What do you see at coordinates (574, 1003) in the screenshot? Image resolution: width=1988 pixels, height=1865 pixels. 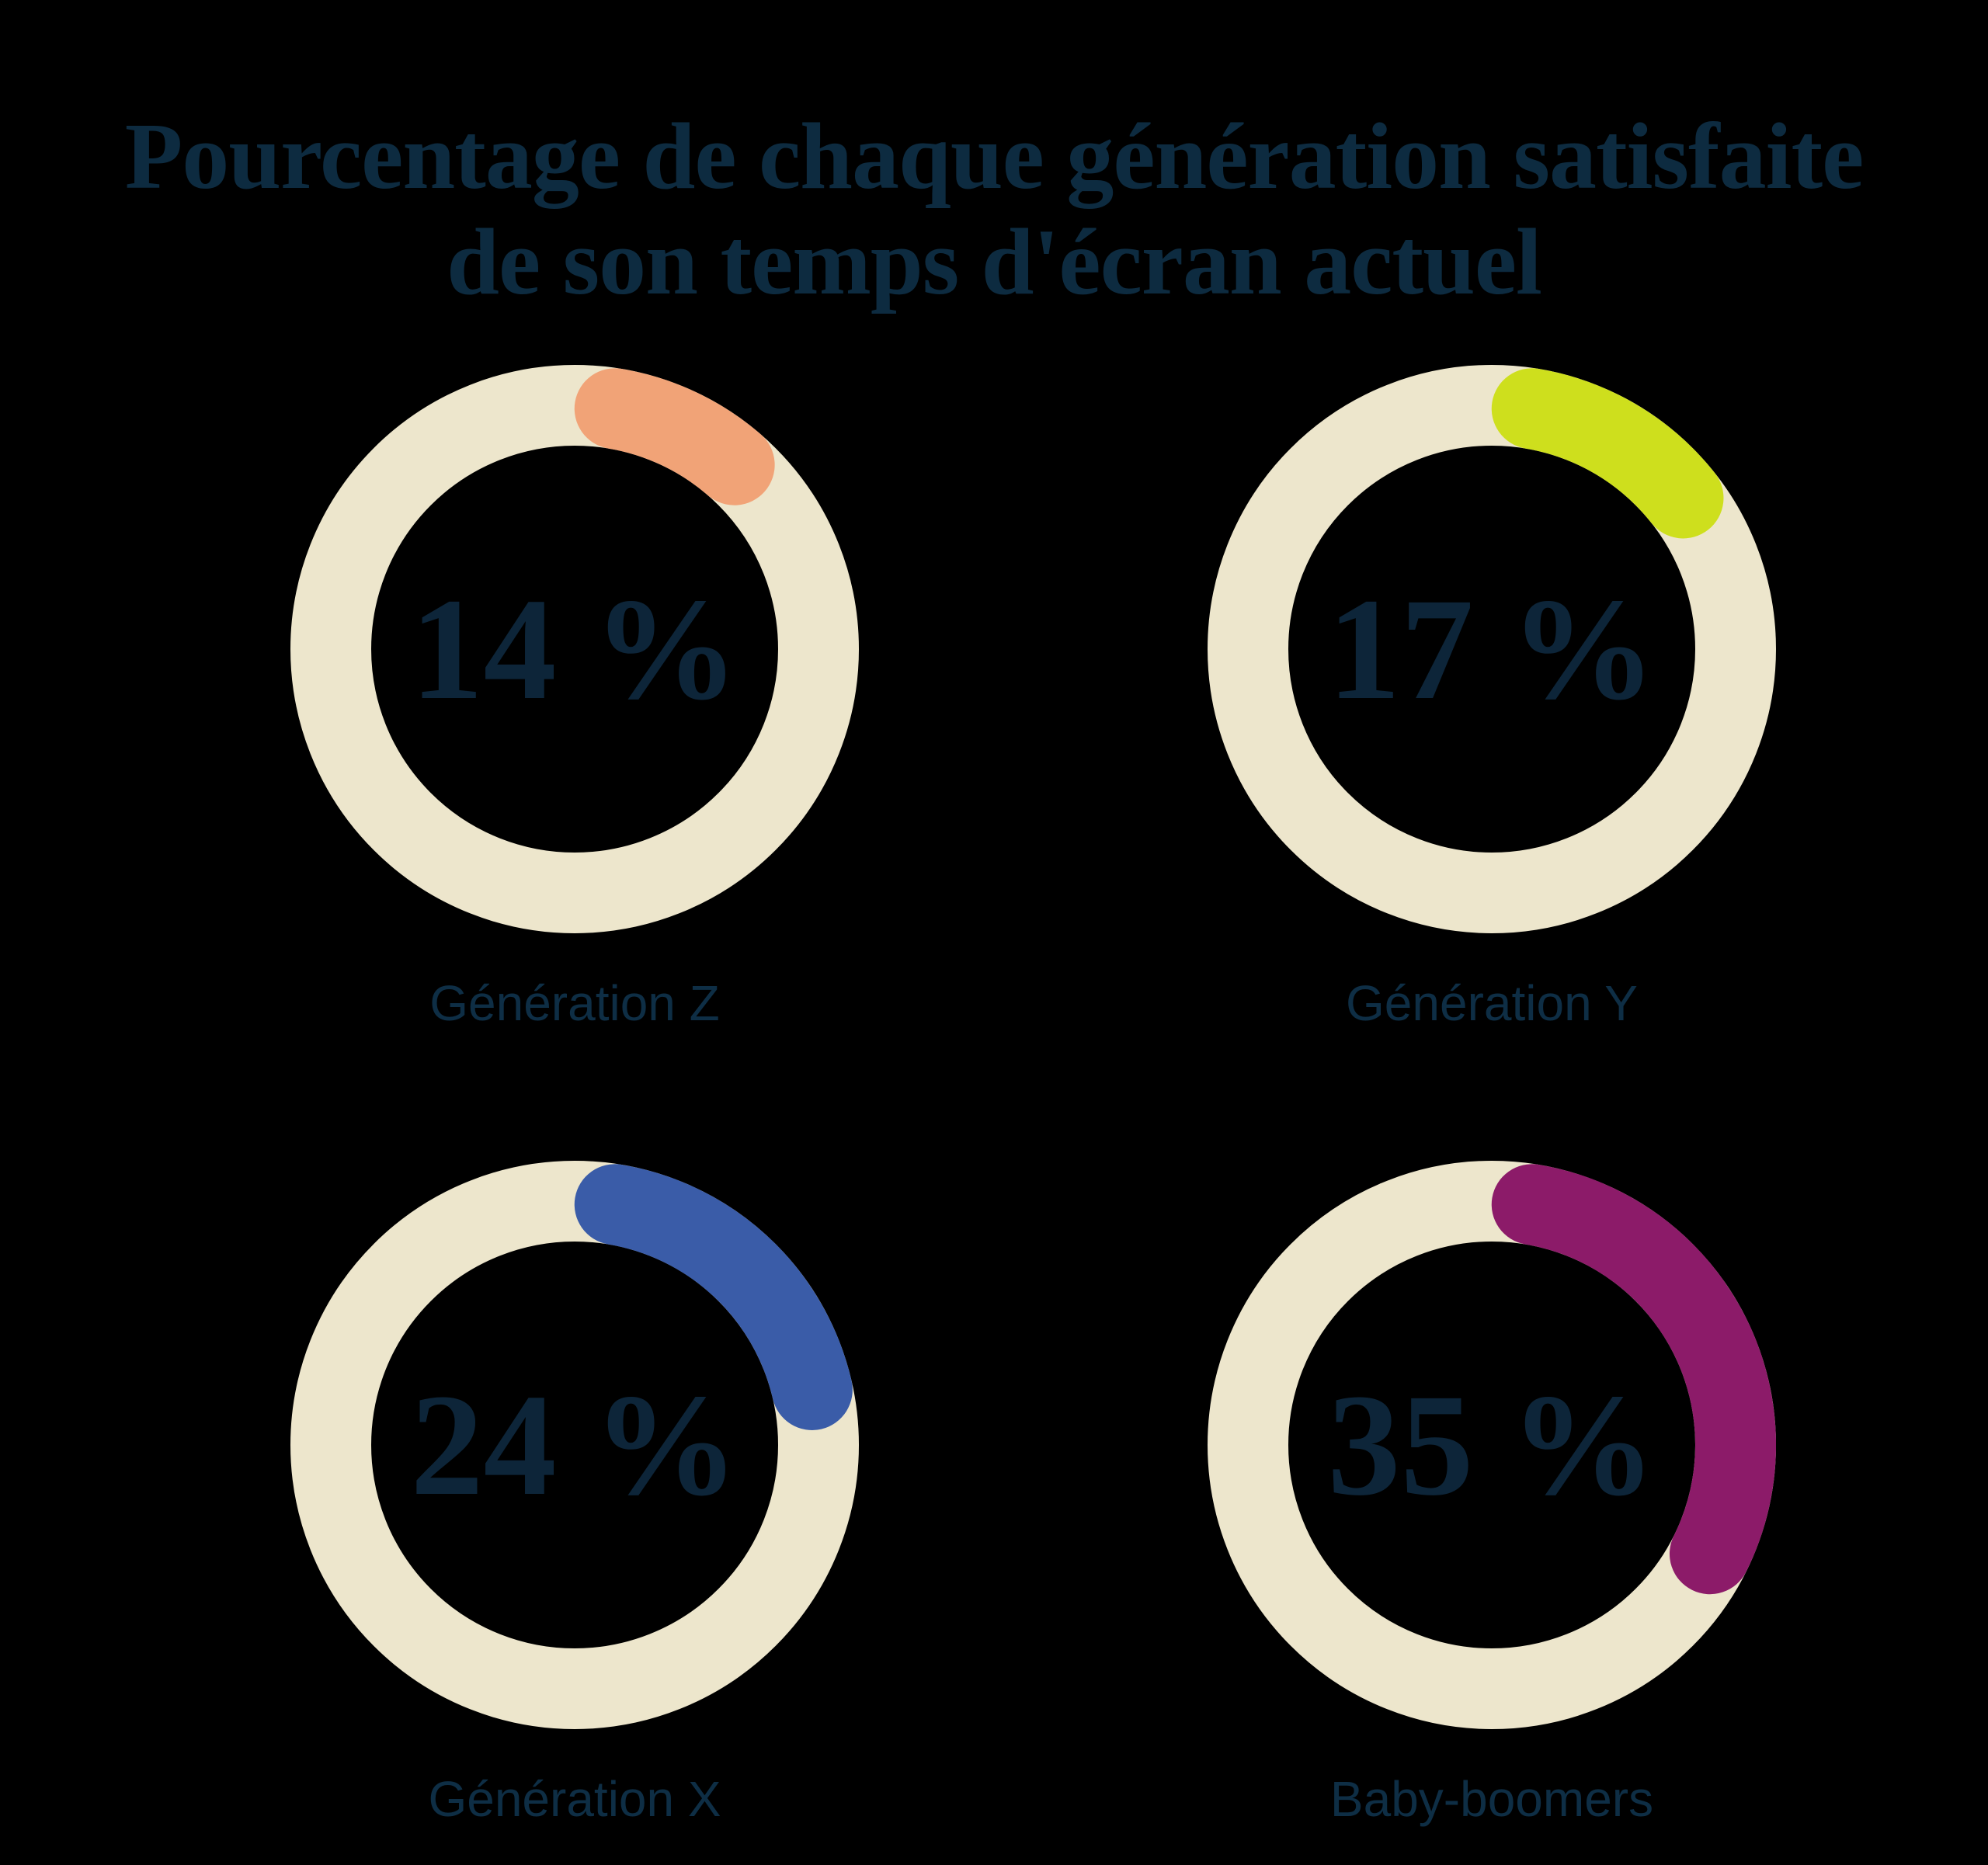 I see `donut-label: Génération Z` at bounding box center [574, 1003].